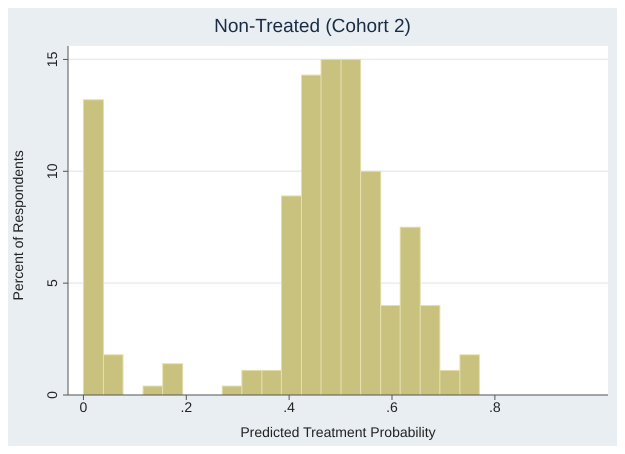  What do you see at coordinates (84, 406) in the screenshot?
I see `x-tick-label: 0` at bounding box center [84, 406].